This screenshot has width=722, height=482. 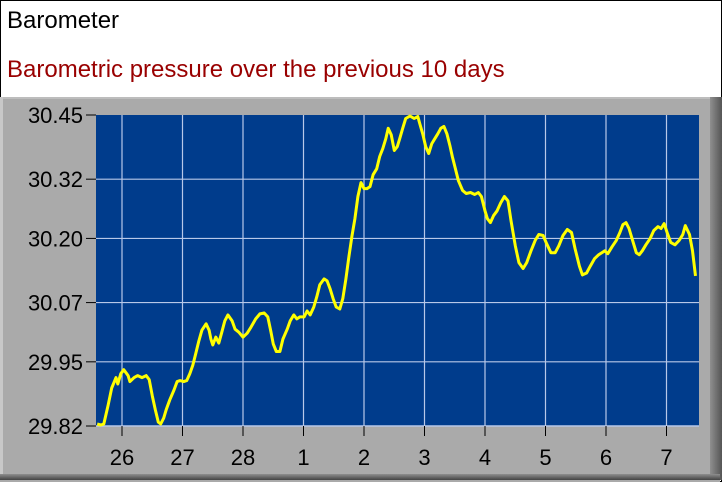 I want to click on x-tick-label: 1, so click(x=303, y=457).